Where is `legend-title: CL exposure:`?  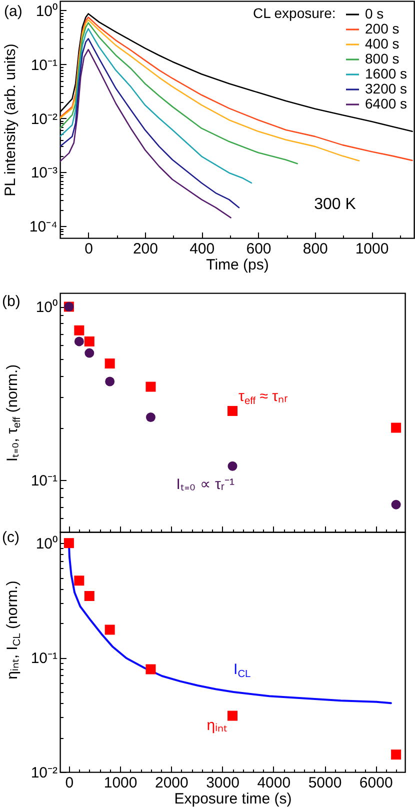 legend-title: CL exposure: is located at coordinates (294, 13).